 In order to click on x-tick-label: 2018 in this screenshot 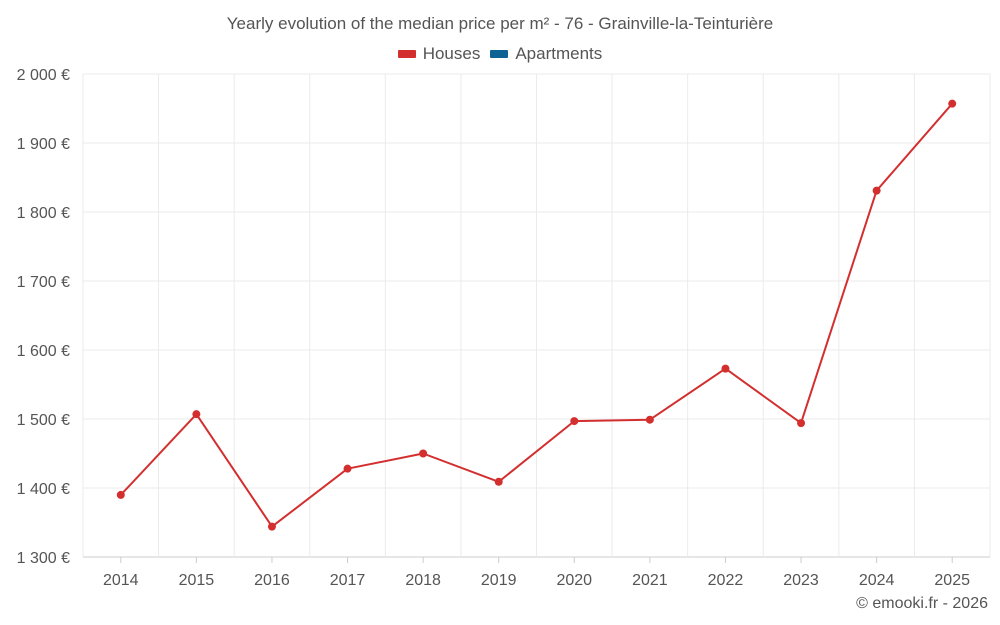, I will do `click(423, 580)`.